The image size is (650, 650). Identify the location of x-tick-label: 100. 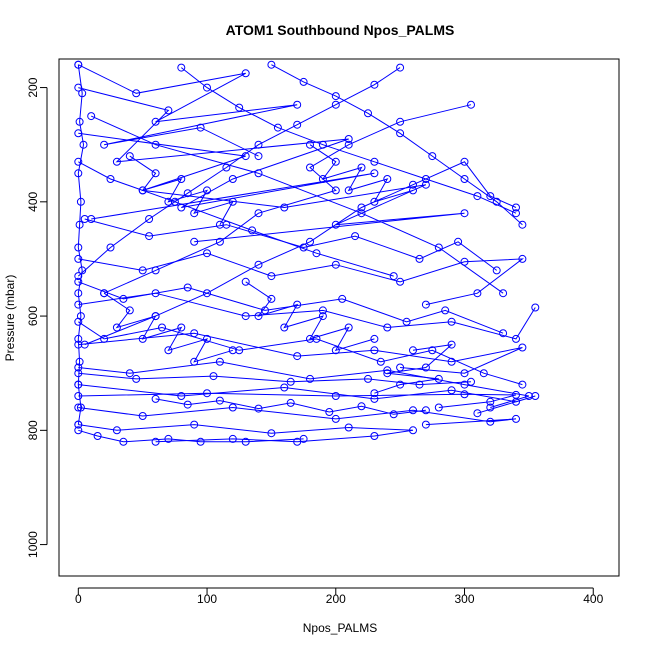
(207, 599).